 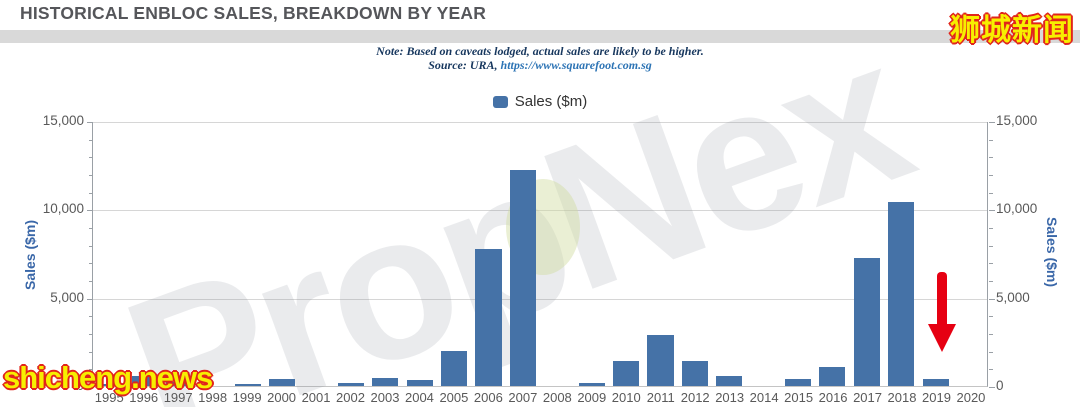 What do you see at coordinates (454, 397) in the screenshot?
I see `x-tick-label-2005: 2005` at bounding box center [454, 397].